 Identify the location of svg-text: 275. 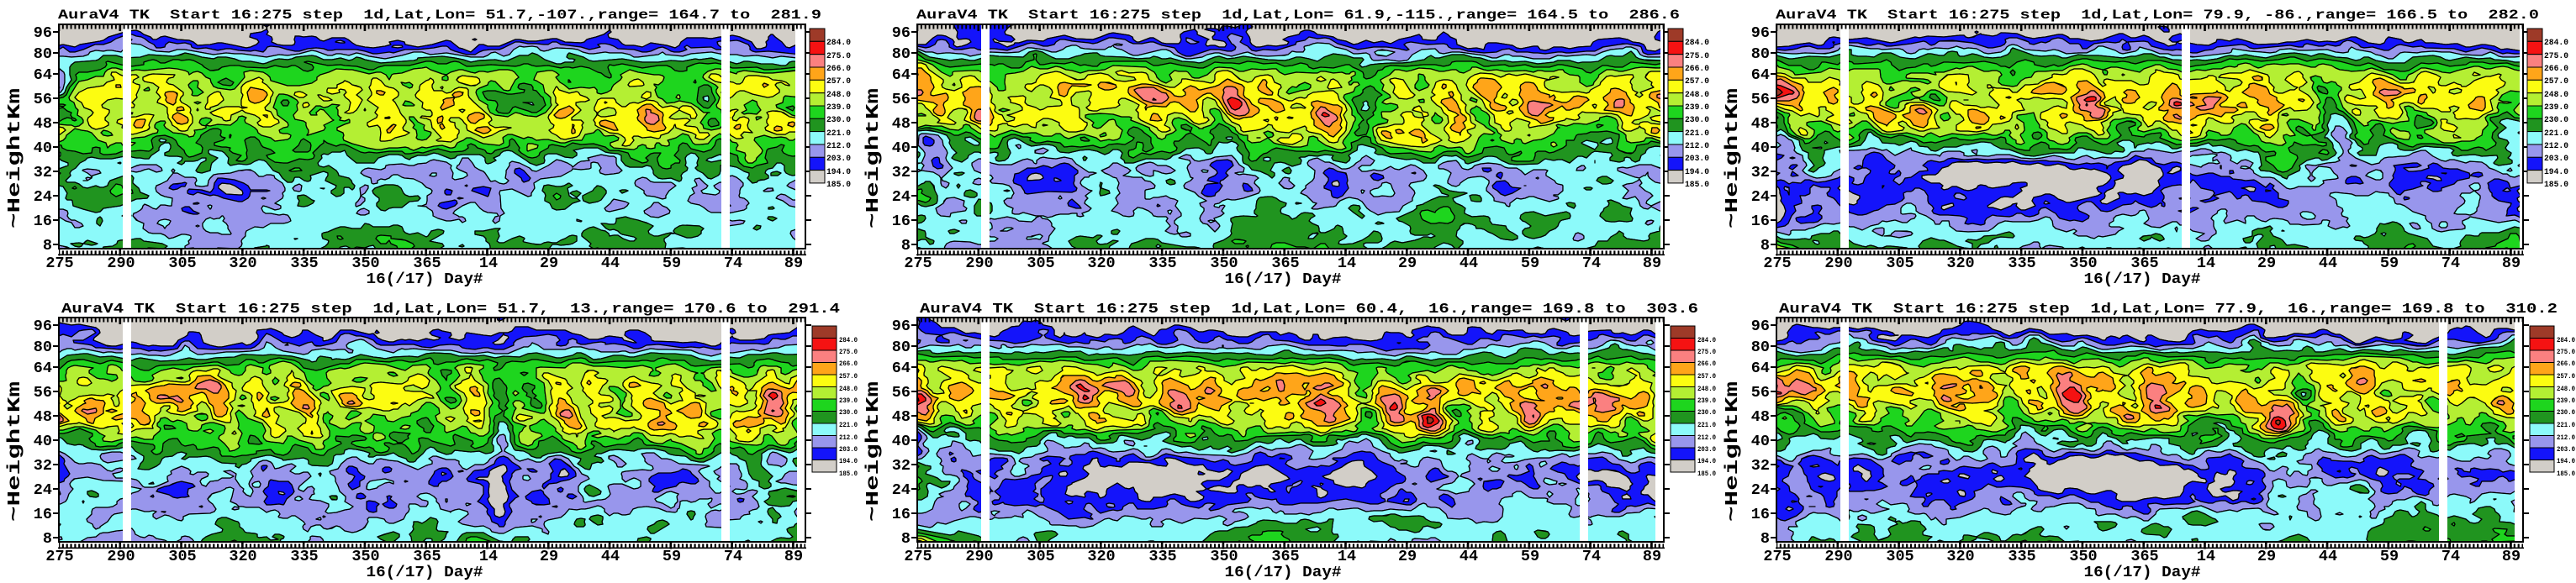
(59, 263).